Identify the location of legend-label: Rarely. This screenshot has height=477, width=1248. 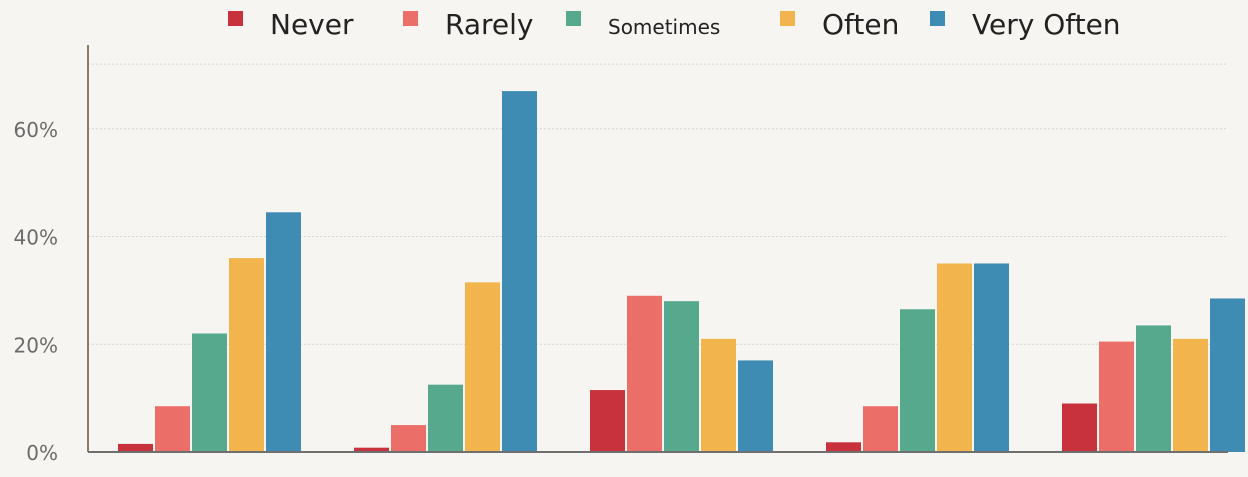
(489, 24).